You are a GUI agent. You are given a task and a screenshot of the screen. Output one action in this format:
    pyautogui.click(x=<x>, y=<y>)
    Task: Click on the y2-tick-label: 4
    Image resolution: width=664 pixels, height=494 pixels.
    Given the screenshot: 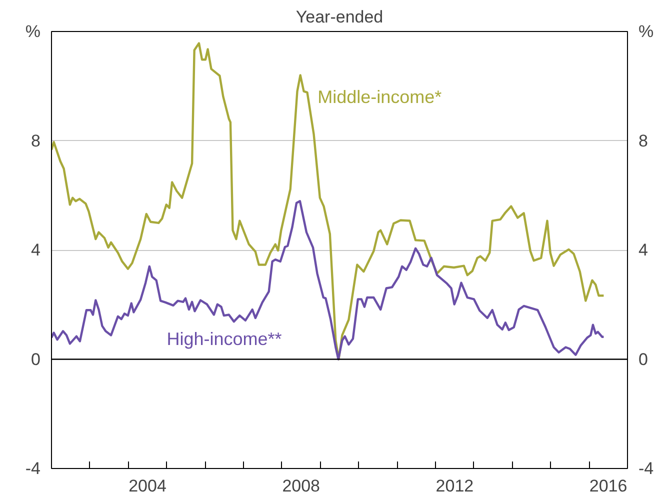 What is the action you would take?
    pyautogui.click(x=643, y=250)
    